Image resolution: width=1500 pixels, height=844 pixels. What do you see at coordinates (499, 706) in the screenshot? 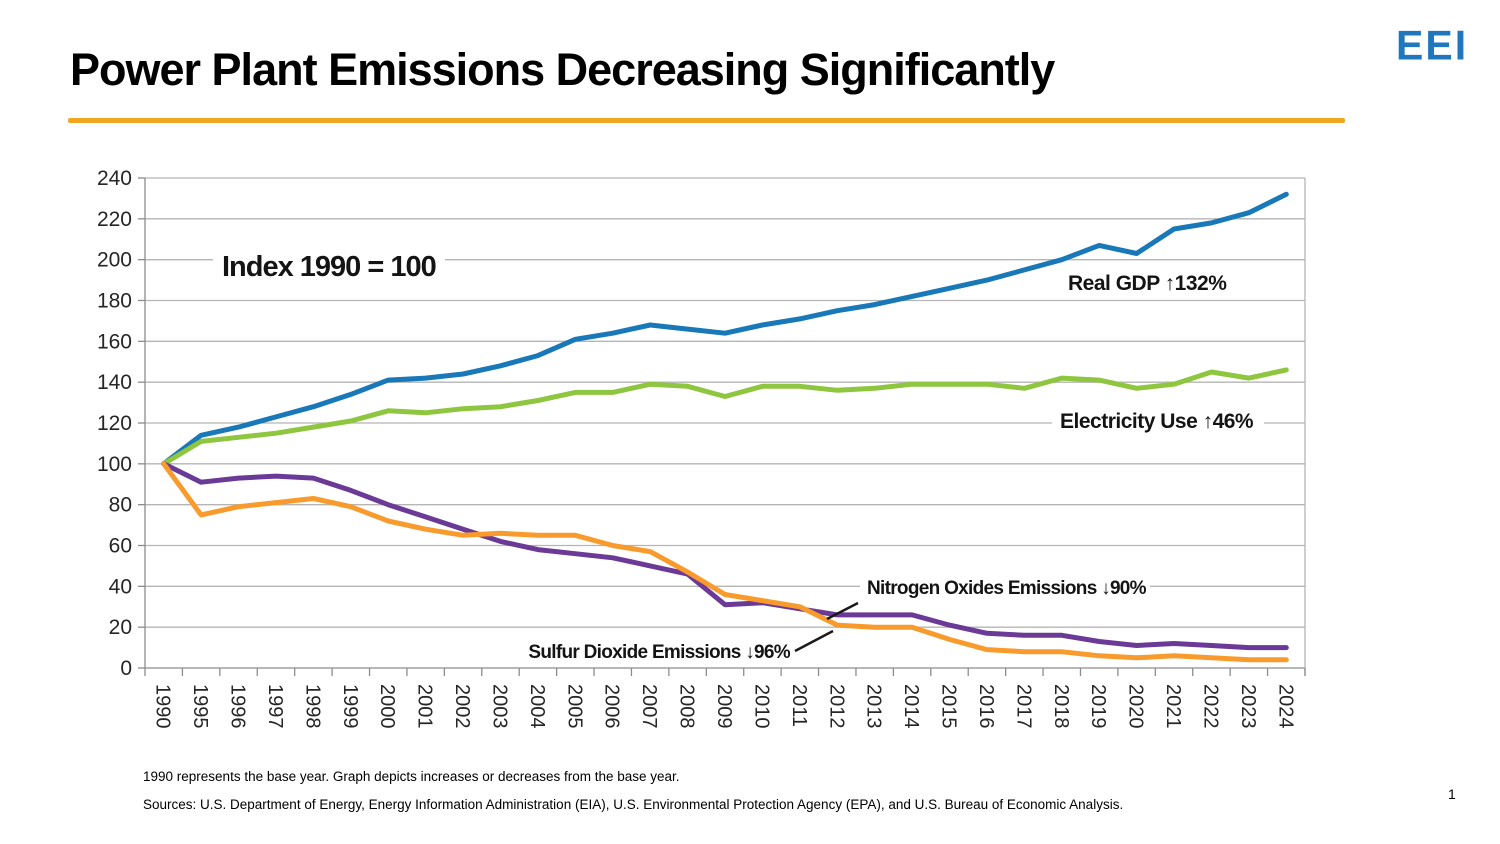
I see `x-tick-label: 2003` at bounding box center [499, 706].